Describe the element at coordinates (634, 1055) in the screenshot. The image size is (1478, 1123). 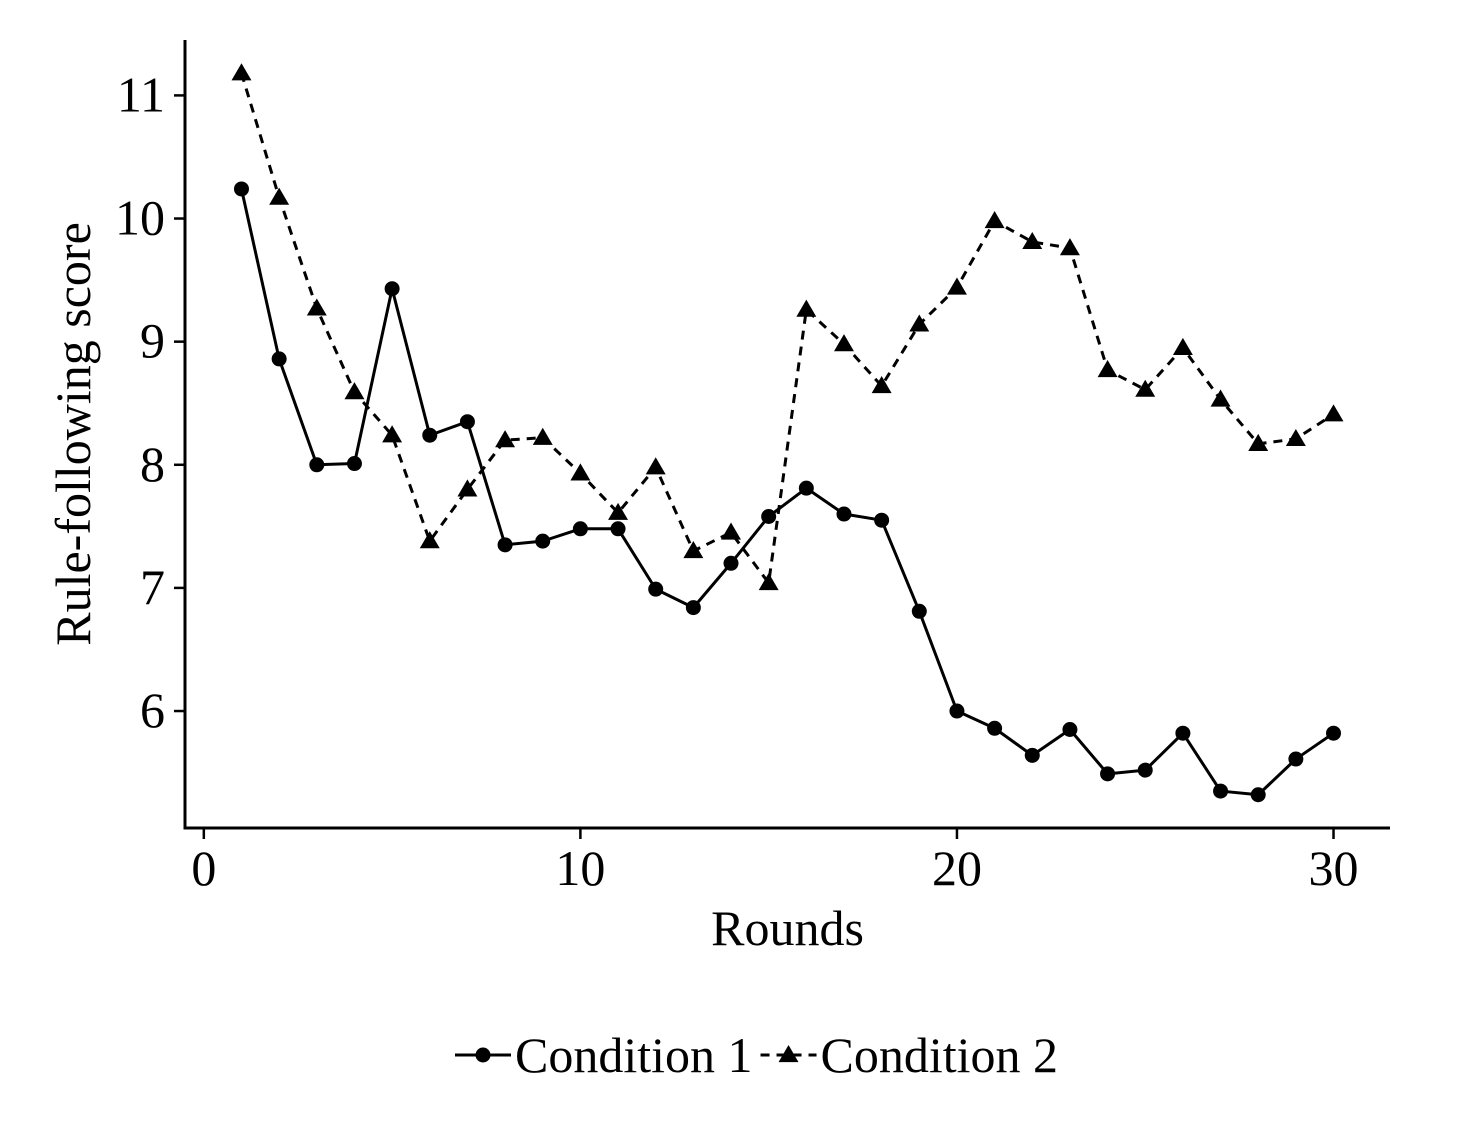
I see `legend-label: Condition 1` at that location.